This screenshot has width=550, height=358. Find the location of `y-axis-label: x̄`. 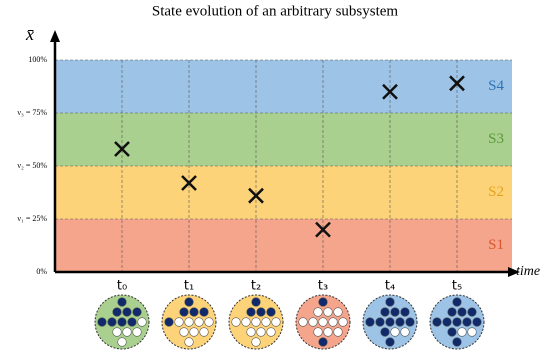

y-axis-label: x̄ is located at coordinates (29, 34).